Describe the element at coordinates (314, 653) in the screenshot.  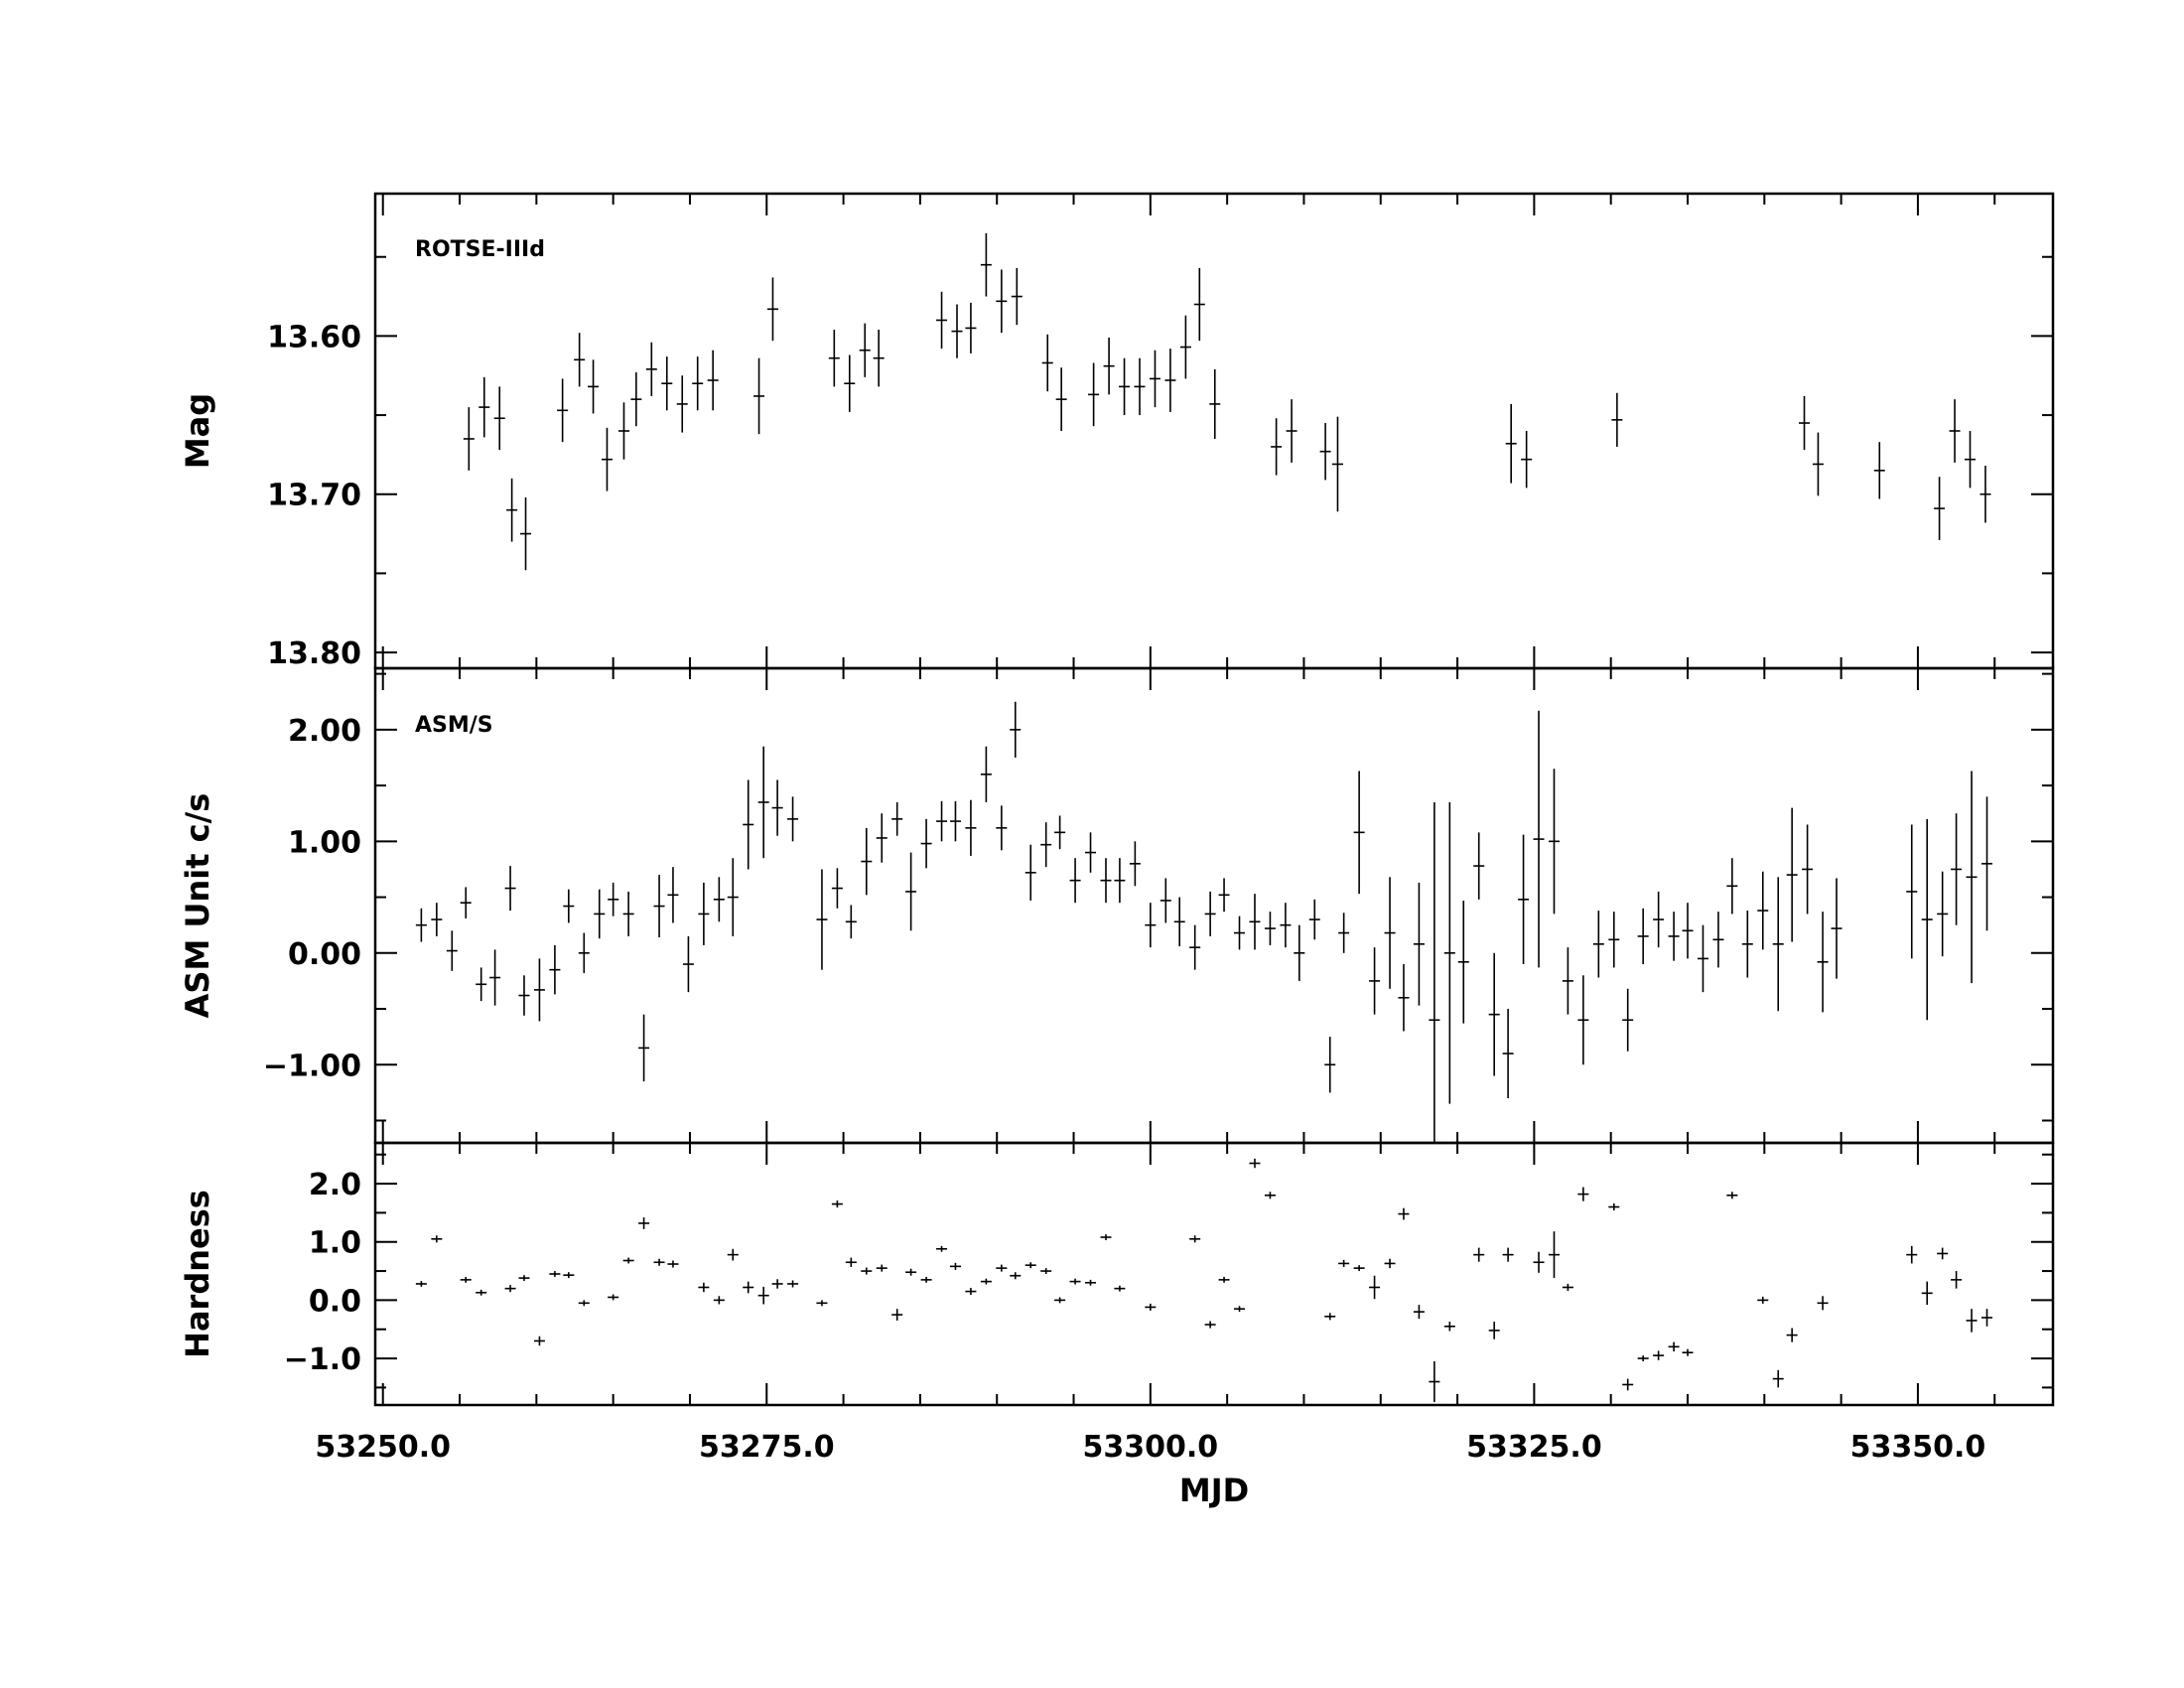
I see `y-tick-label: 13.80` at that location.